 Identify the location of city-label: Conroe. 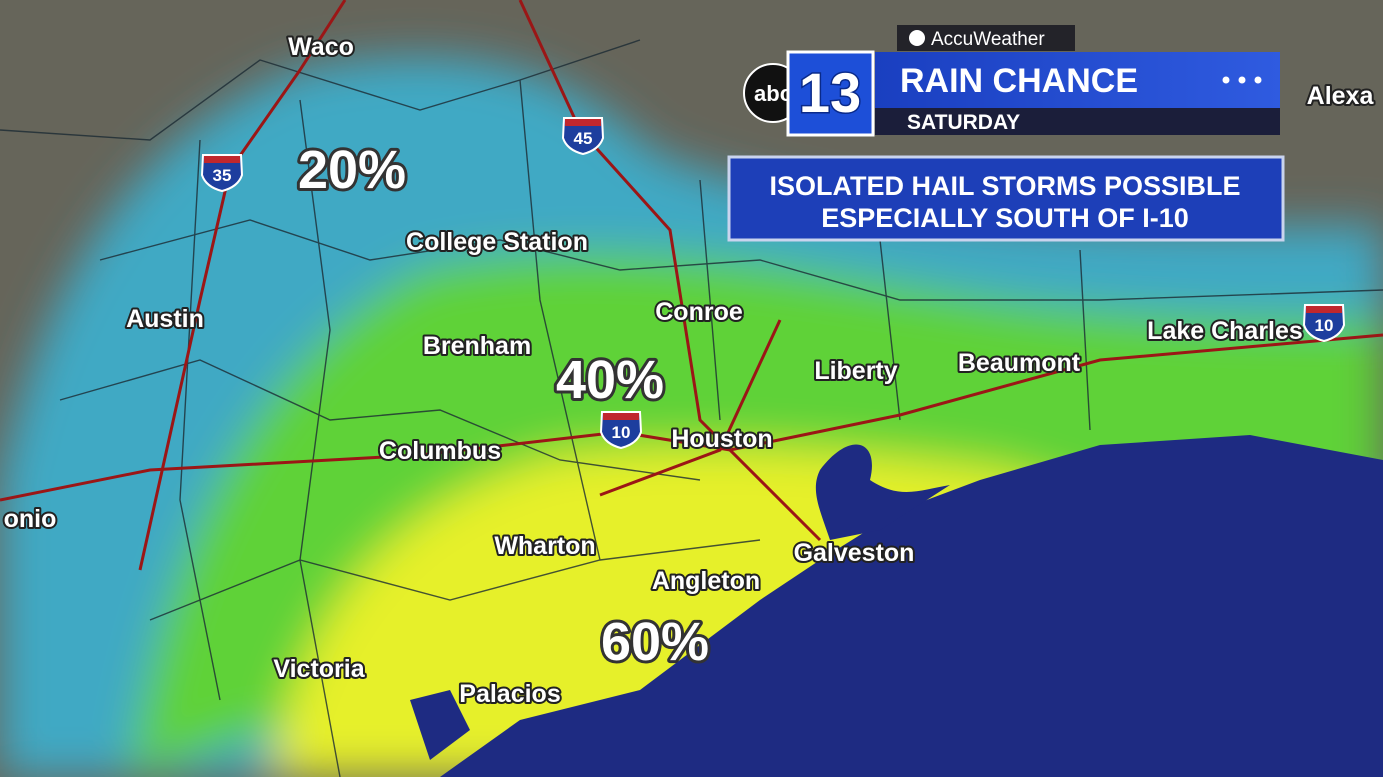
(699, 312).